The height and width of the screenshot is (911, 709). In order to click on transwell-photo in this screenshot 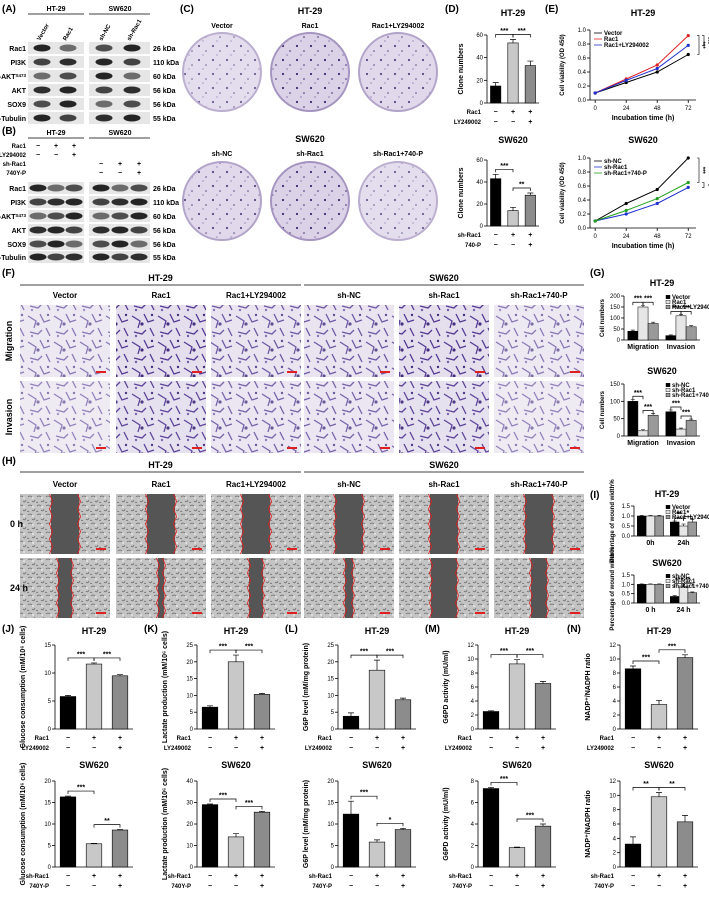, I will do `click(349, 417)`.